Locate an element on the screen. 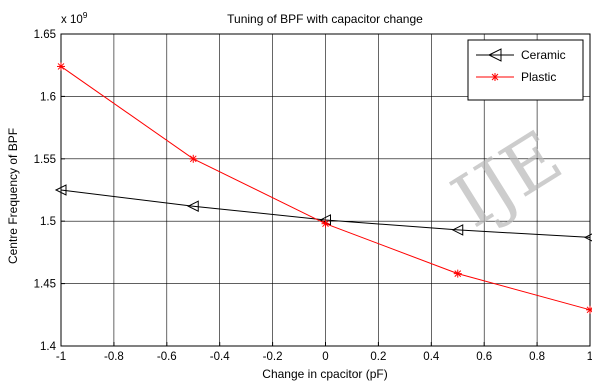 The height and width of the screenshot is (381, 592). legend-label-ceramic: Ceramic is located at coordinates (543, 55).